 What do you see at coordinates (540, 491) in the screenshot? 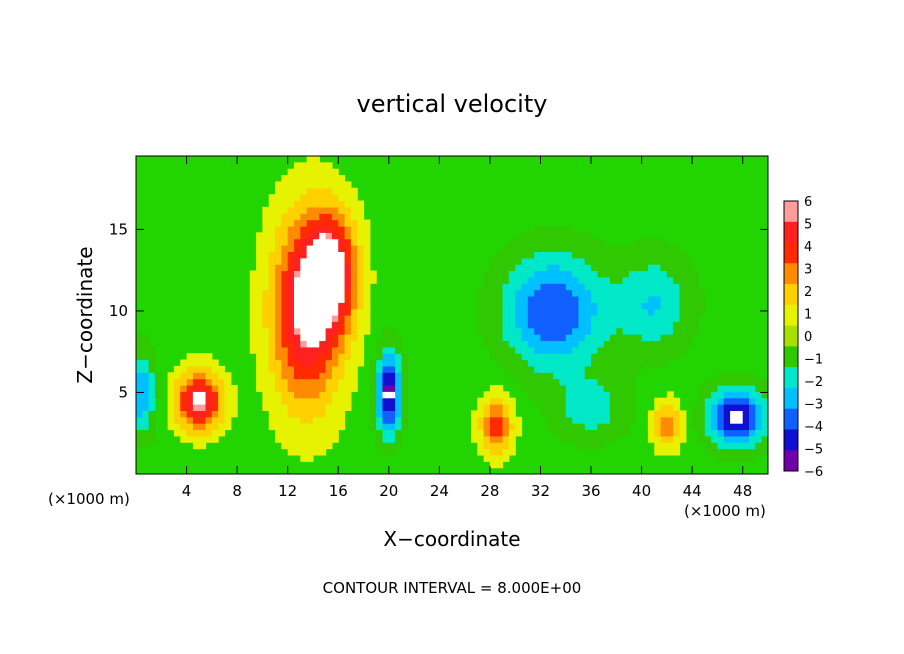
I see `x-tick-label: 32` at bounding box center [540, 491].